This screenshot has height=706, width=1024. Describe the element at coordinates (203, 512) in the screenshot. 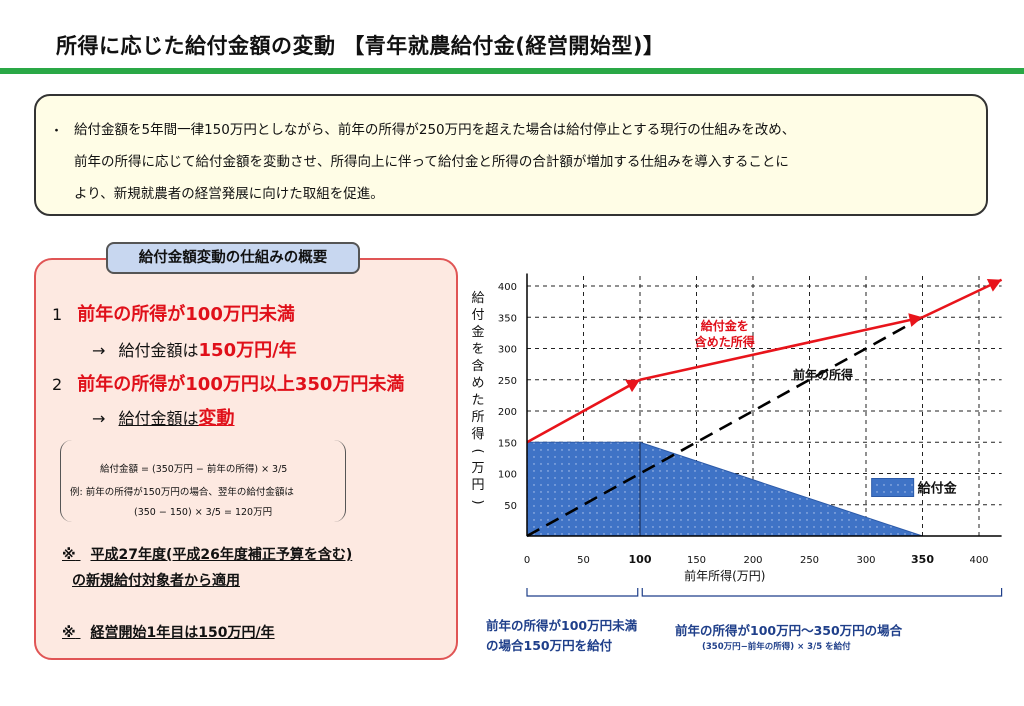

I see `formula-line: (350 − 150) × 3/5 = 120万円` at that location.